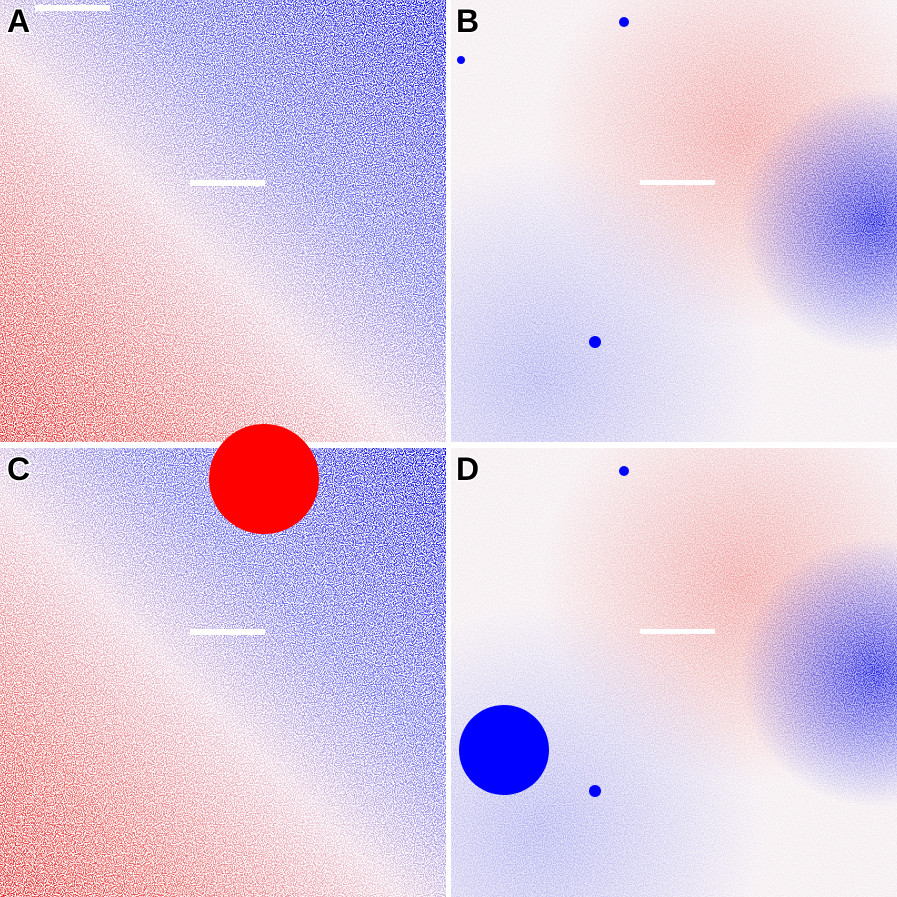 Image resolution: width=897 pixels, height=897 pixels. I want to click on panel-label: D, so click(467, 469).